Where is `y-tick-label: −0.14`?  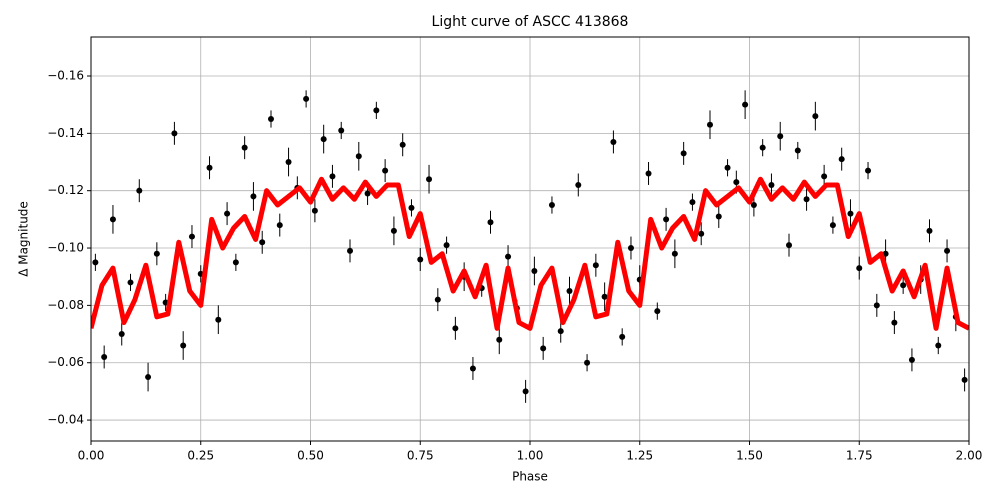
y-tick-label: −0.14 is located at coordinates (65, 133).